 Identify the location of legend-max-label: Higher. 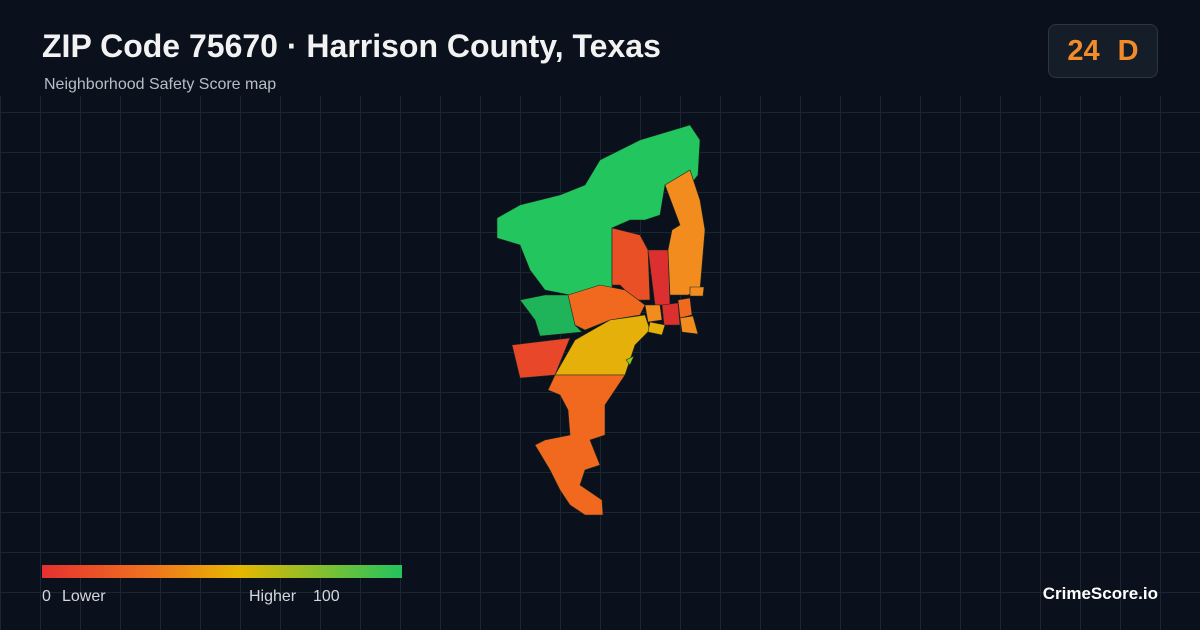
(273, 596).